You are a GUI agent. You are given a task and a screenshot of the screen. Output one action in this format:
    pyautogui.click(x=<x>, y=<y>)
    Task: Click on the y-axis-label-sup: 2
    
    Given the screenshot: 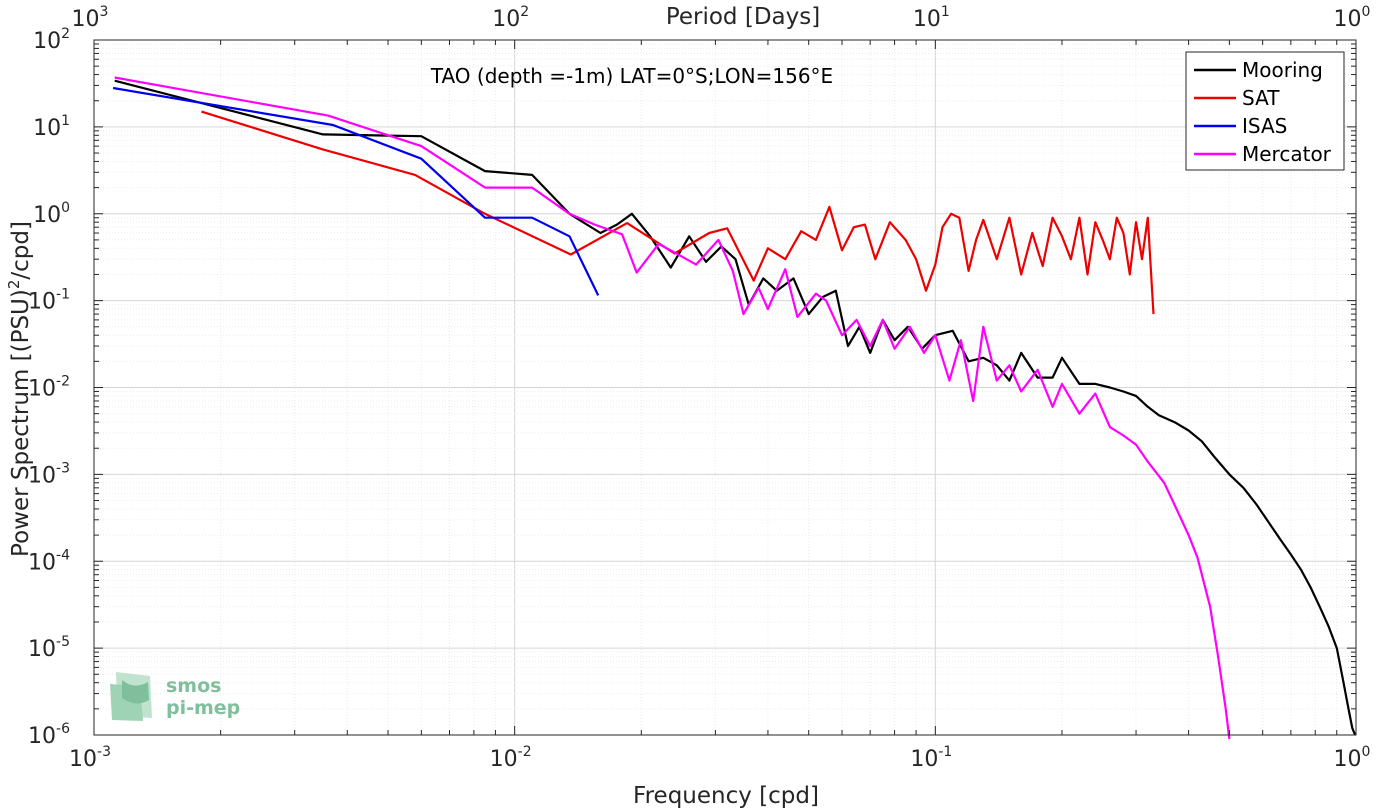 What is the action you would take?
    pyautogui.click(x=14, y=285)
    